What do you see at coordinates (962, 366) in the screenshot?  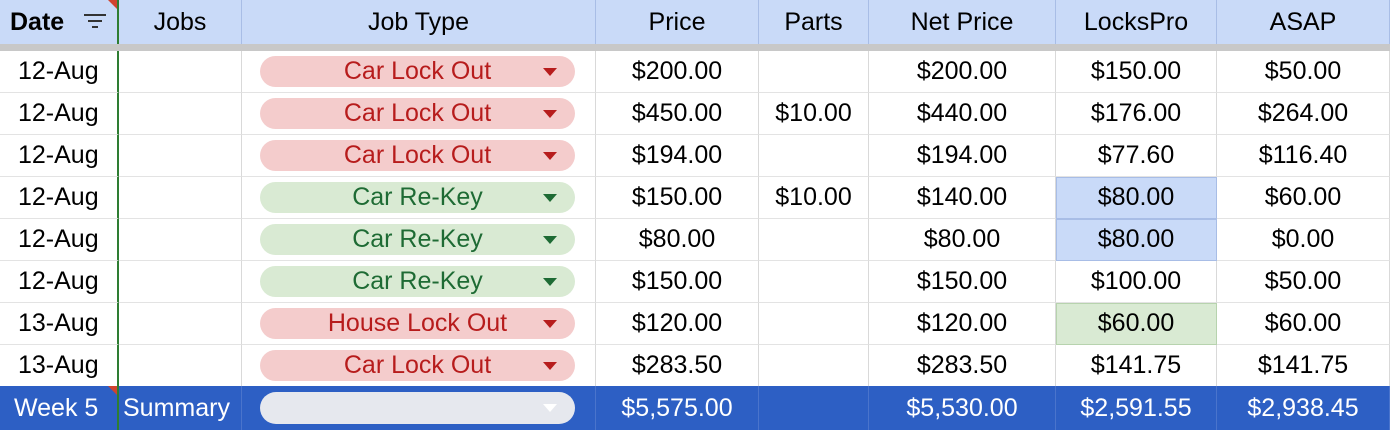 I see `net-price-cell: $283.50` at bounding box center [962, 366].